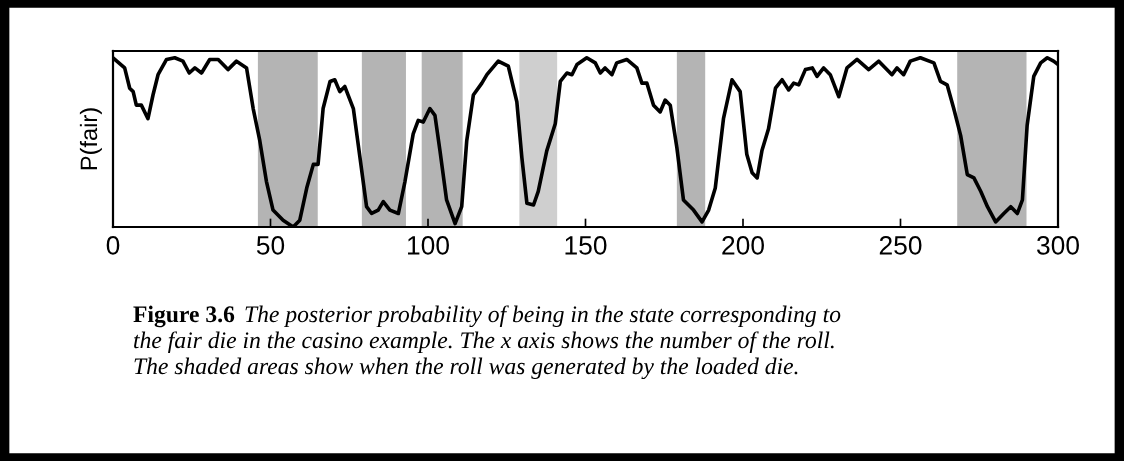 The width and height of the screenshot is (1124, 461). I want to click on caption: Figure 3.6, so click(184, 316).